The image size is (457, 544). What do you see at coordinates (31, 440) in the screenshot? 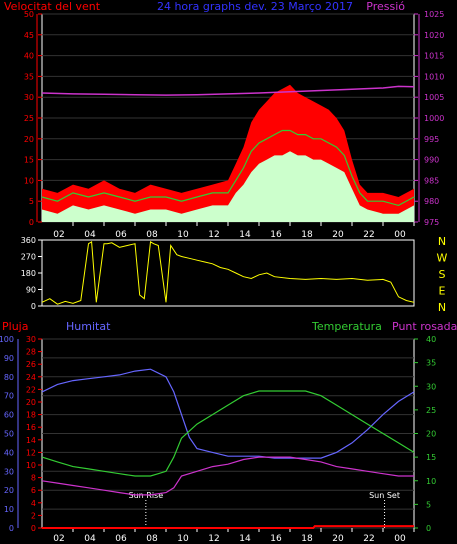
I see `panel3-rain-tick-label: 14` at bounding box center [31, 440].